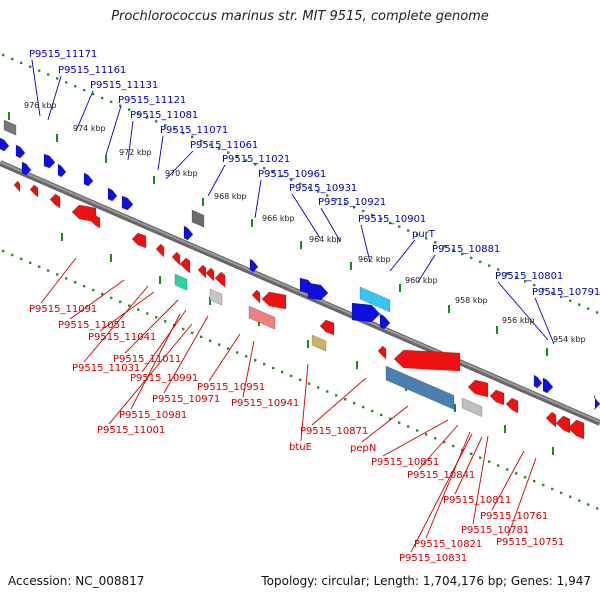  I want to click on plus-gene-label: P9515_10961, so click(292, 174).